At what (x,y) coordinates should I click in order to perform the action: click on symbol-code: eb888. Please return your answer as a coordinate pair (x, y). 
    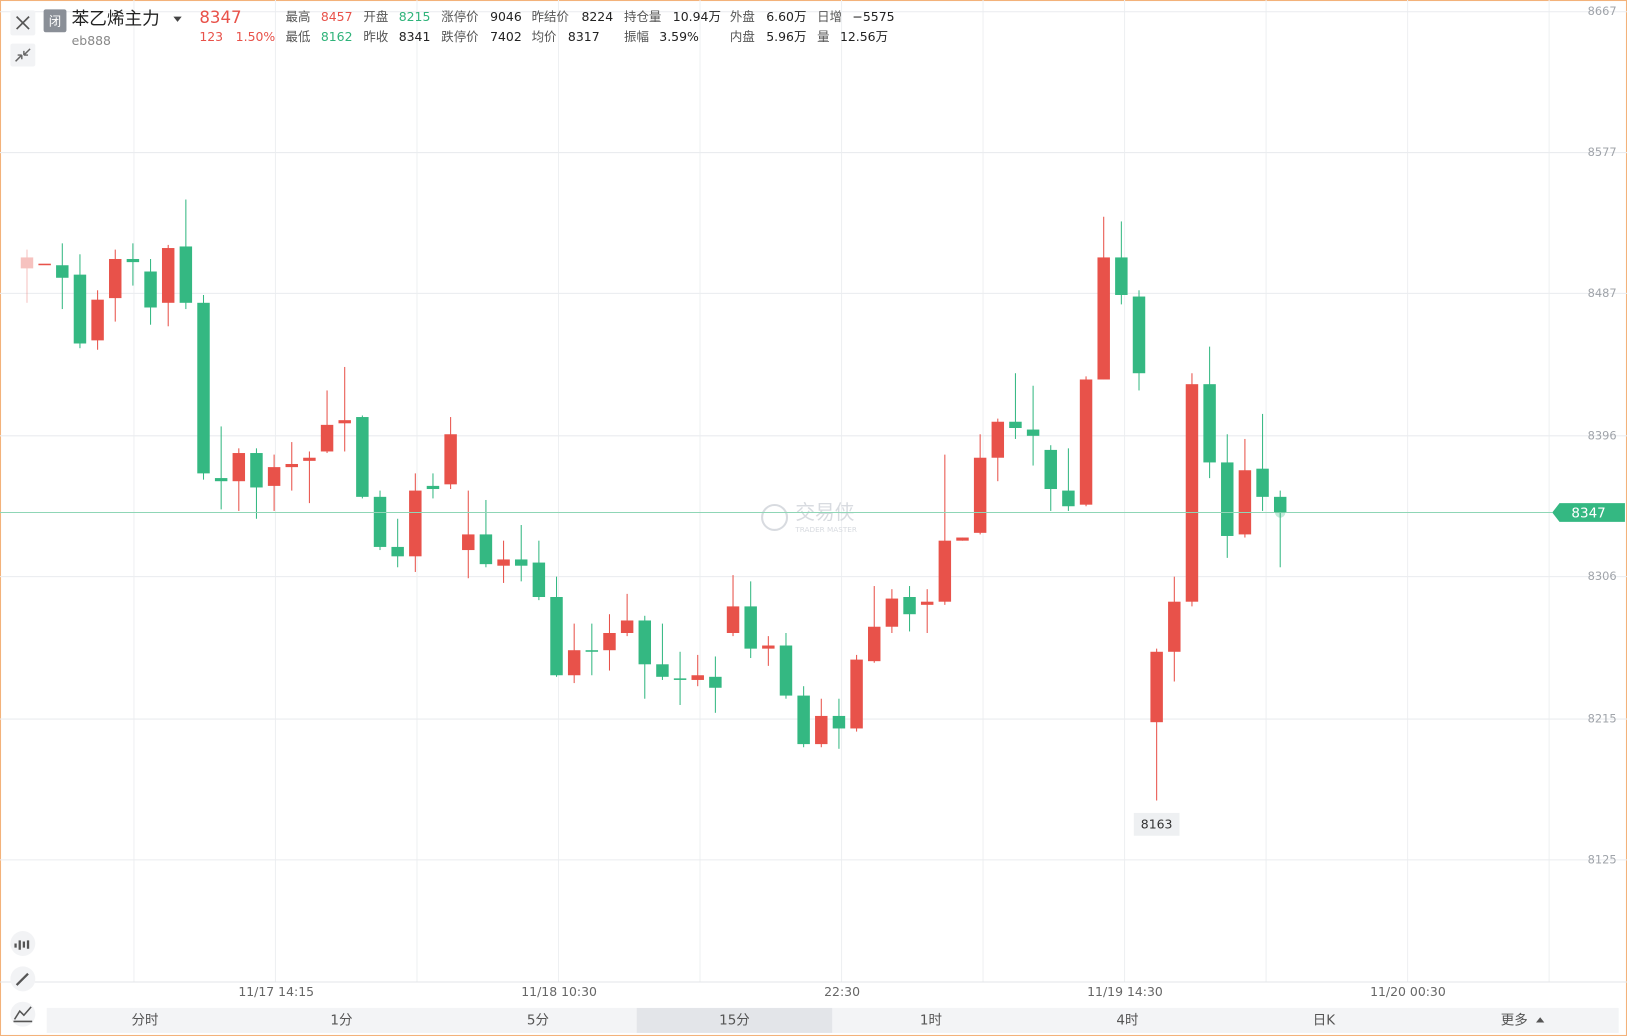
    Looking at the image, I should click on (91, 40).